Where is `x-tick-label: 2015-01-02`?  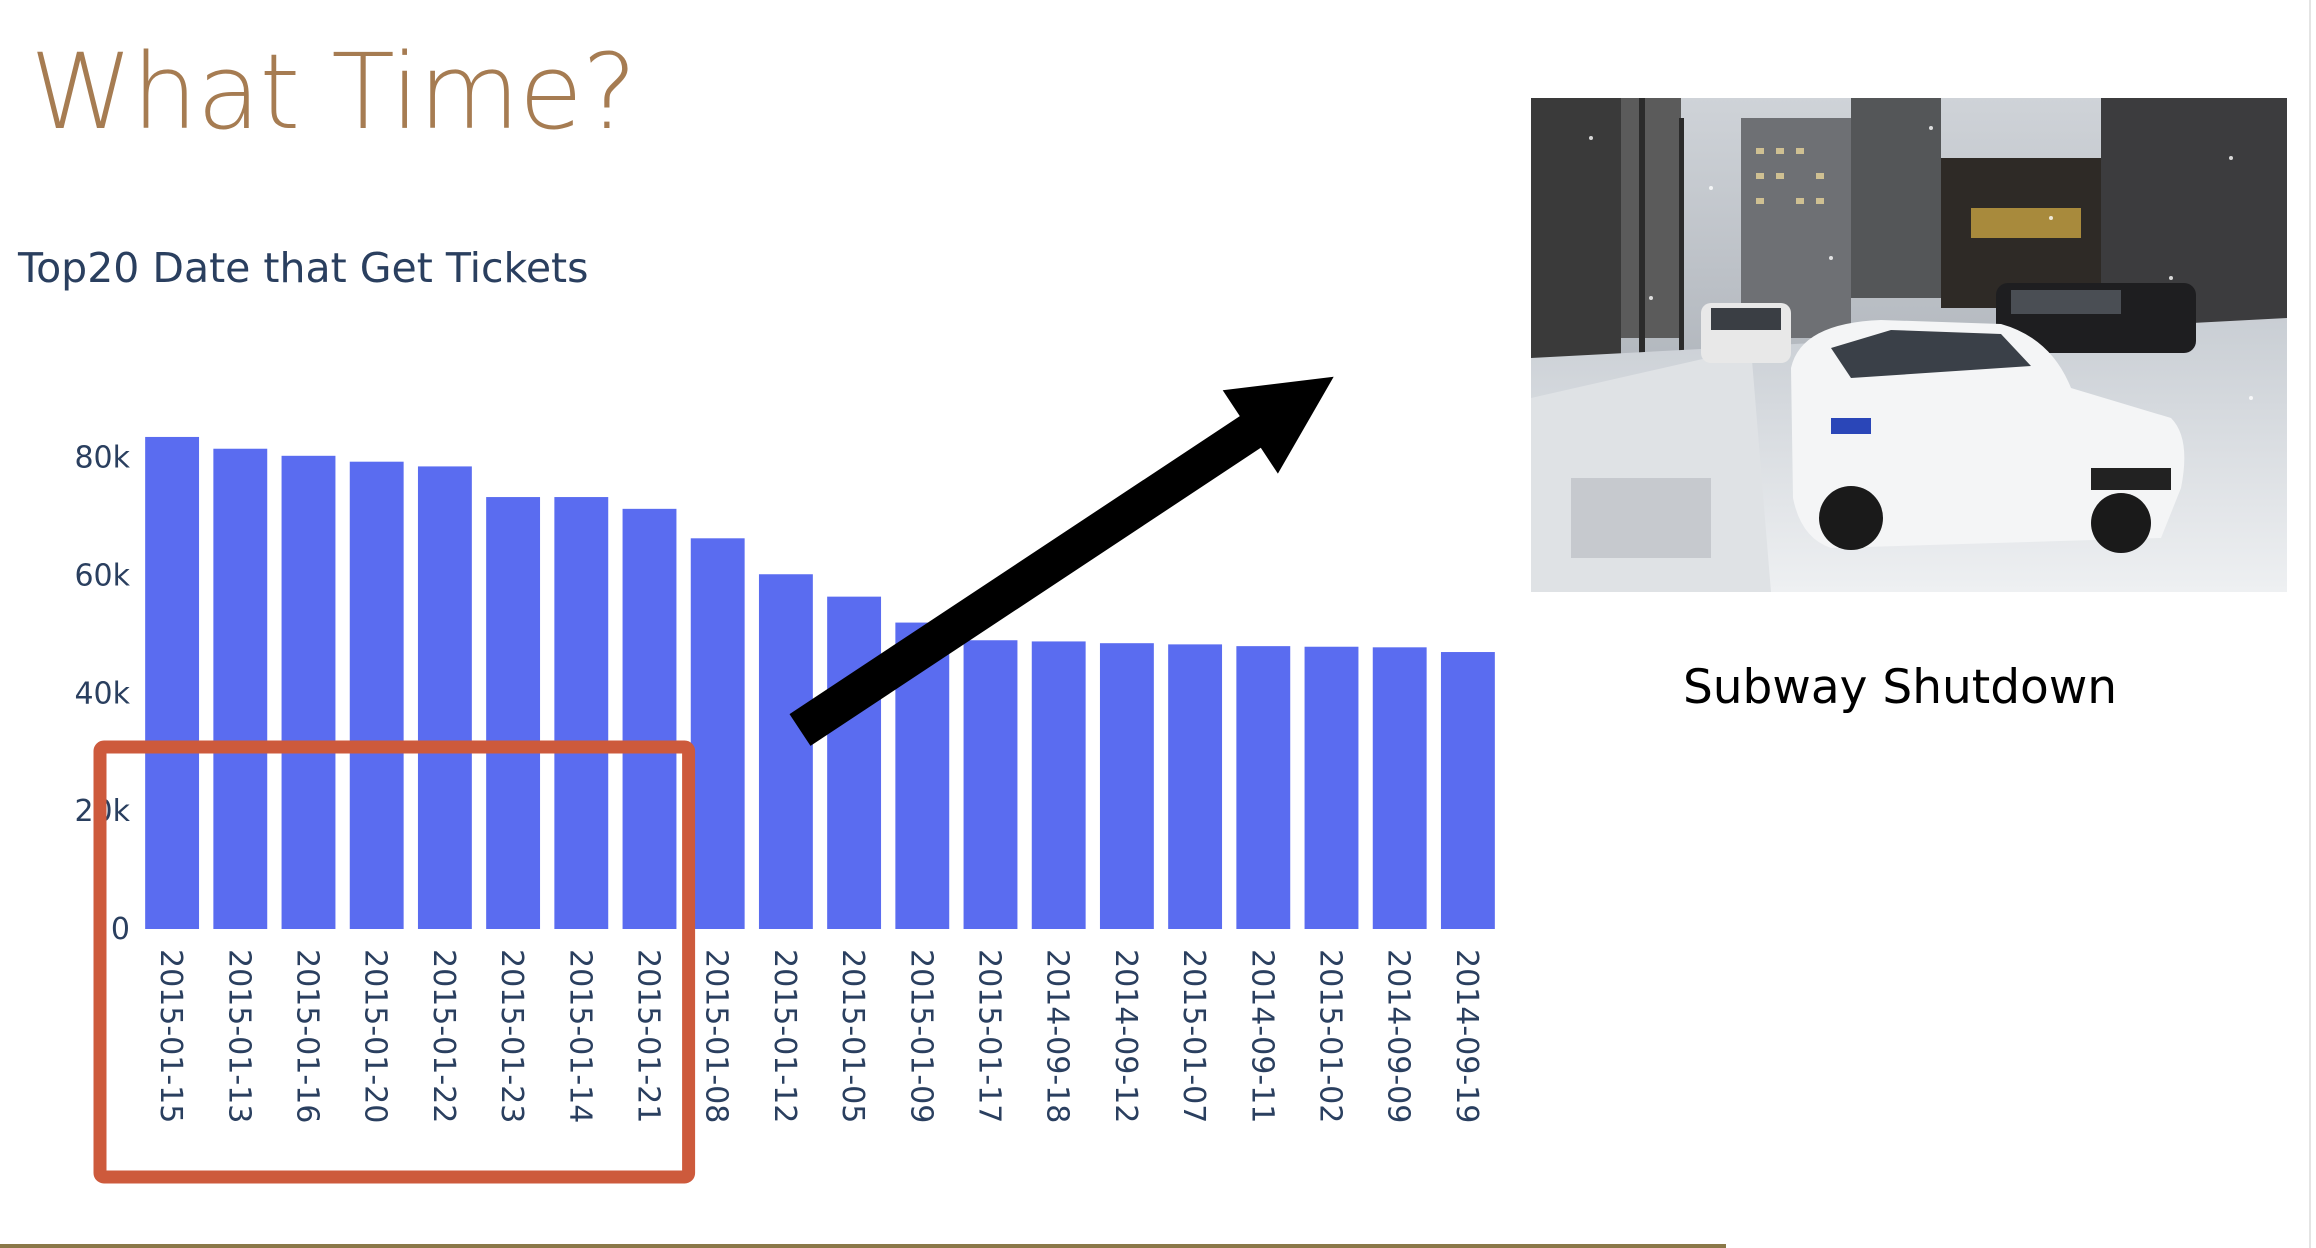 x-tick-label: 2015-01-02 is located at coordinates (1330, 1036).